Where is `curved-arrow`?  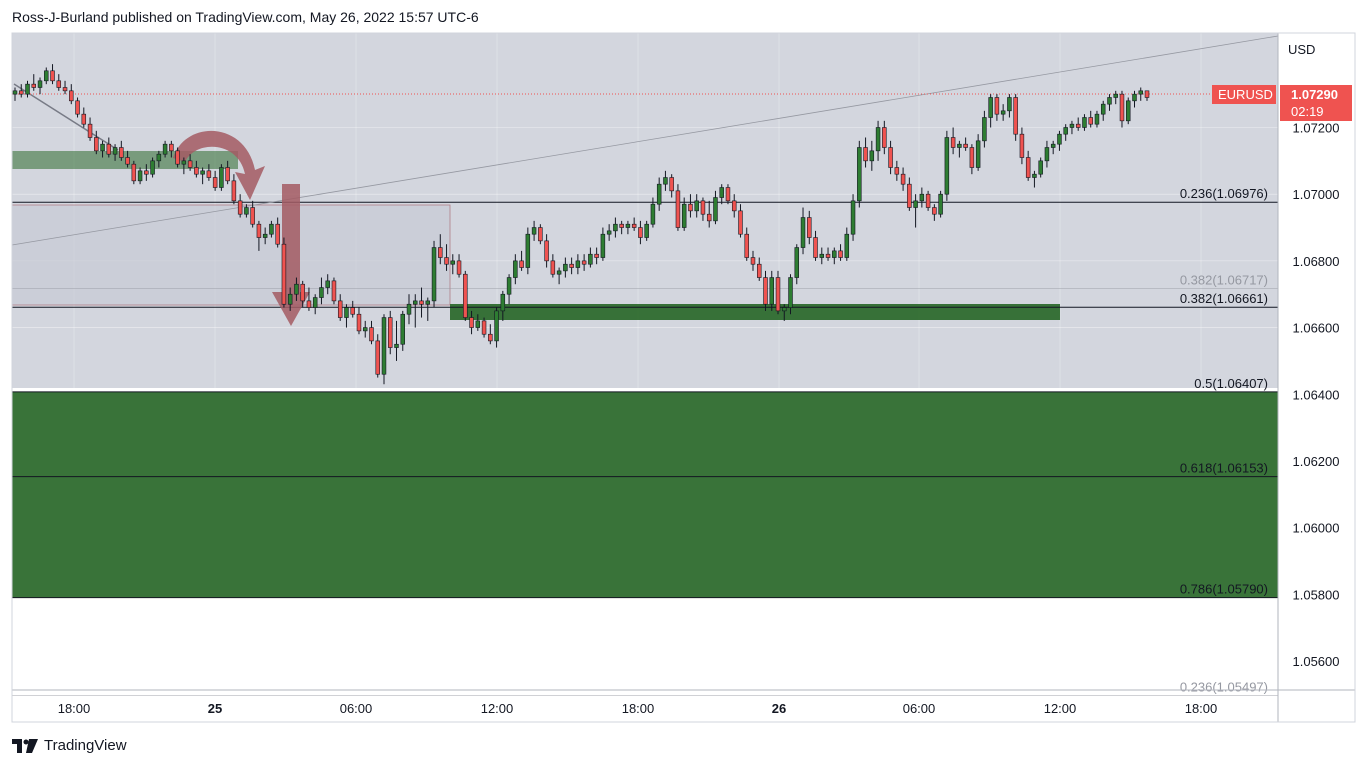 curved-arrow is located at coordinates (219, 165).